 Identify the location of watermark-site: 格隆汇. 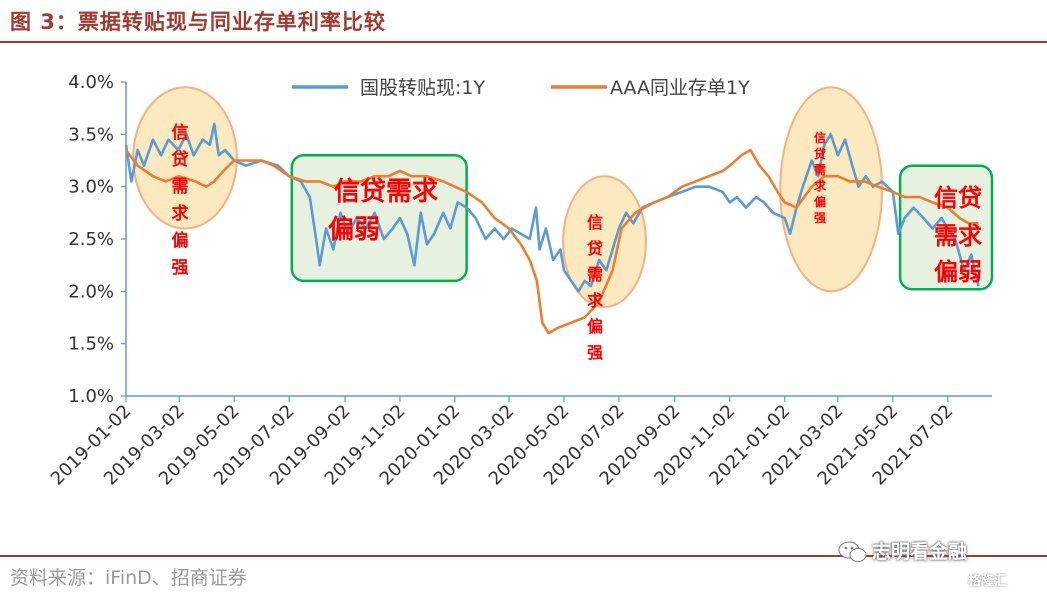
(988, 581).